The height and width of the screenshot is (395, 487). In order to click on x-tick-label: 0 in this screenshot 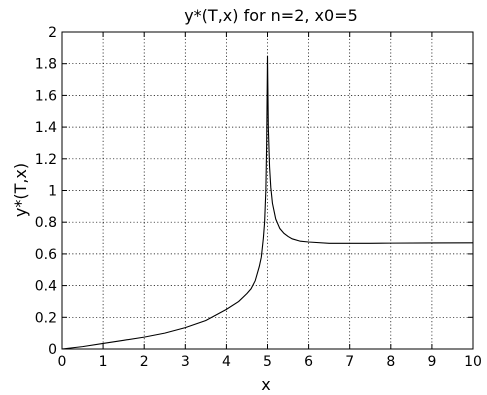, I will do `click(62, 362)`.